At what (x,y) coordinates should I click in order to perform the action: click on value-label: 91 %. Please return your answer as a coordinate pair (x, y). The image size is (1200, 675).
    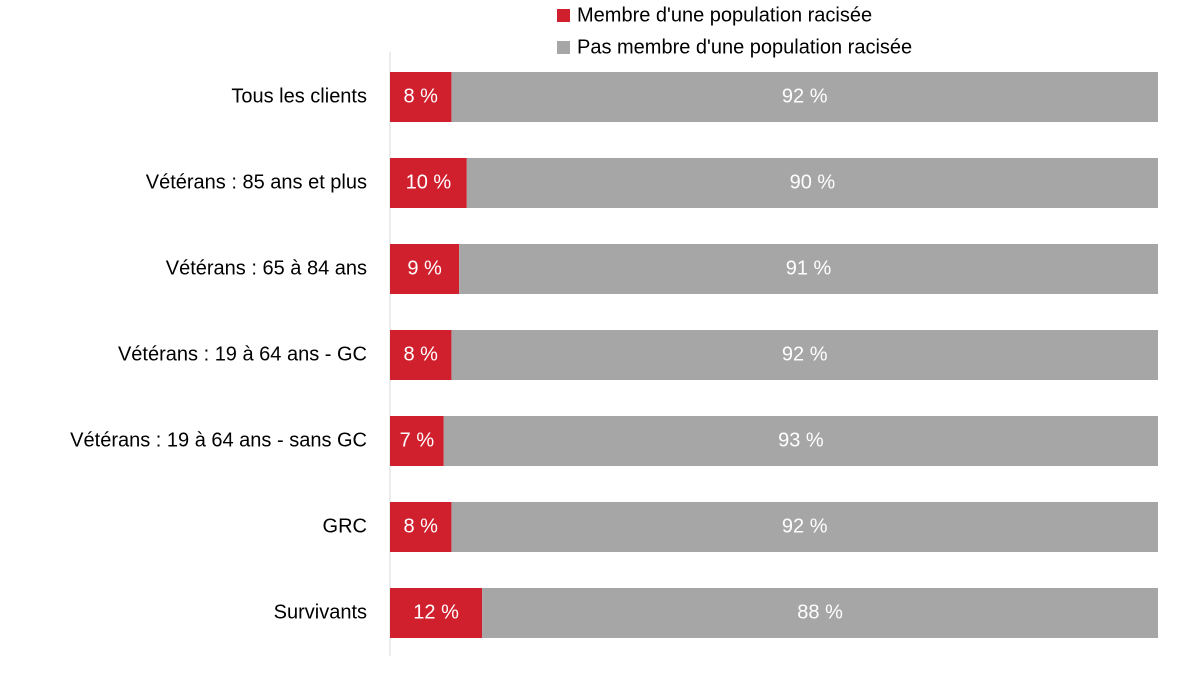
    Looking at the image, I should click on (809, 268).